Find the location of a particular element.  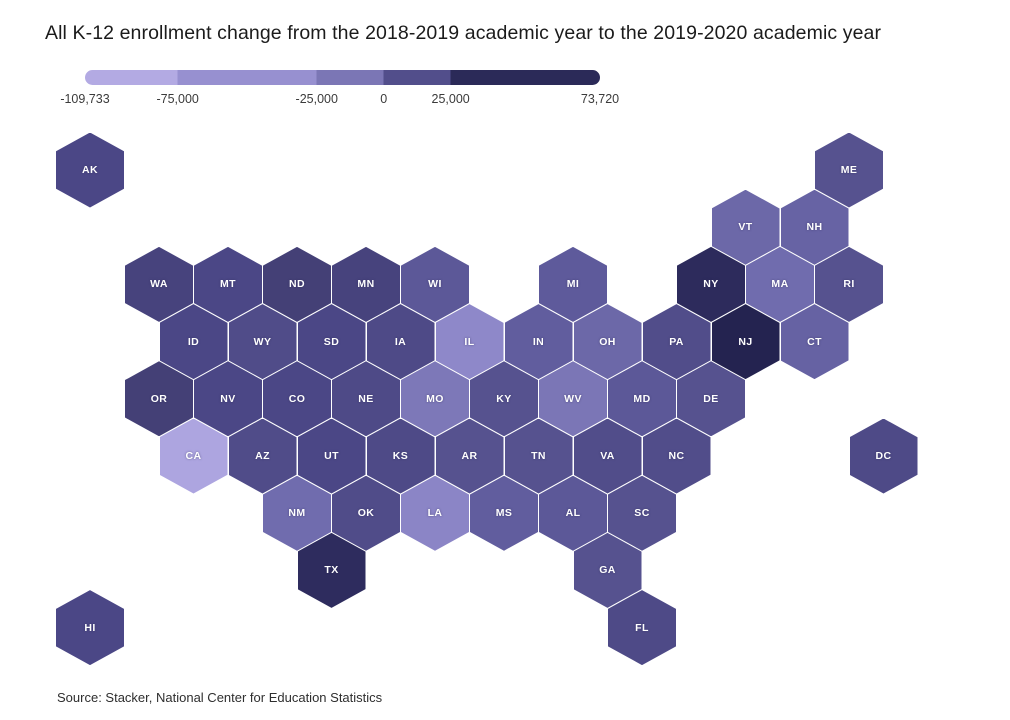

legend-tick-label: 25,000 is located at coordinates (450, 99).